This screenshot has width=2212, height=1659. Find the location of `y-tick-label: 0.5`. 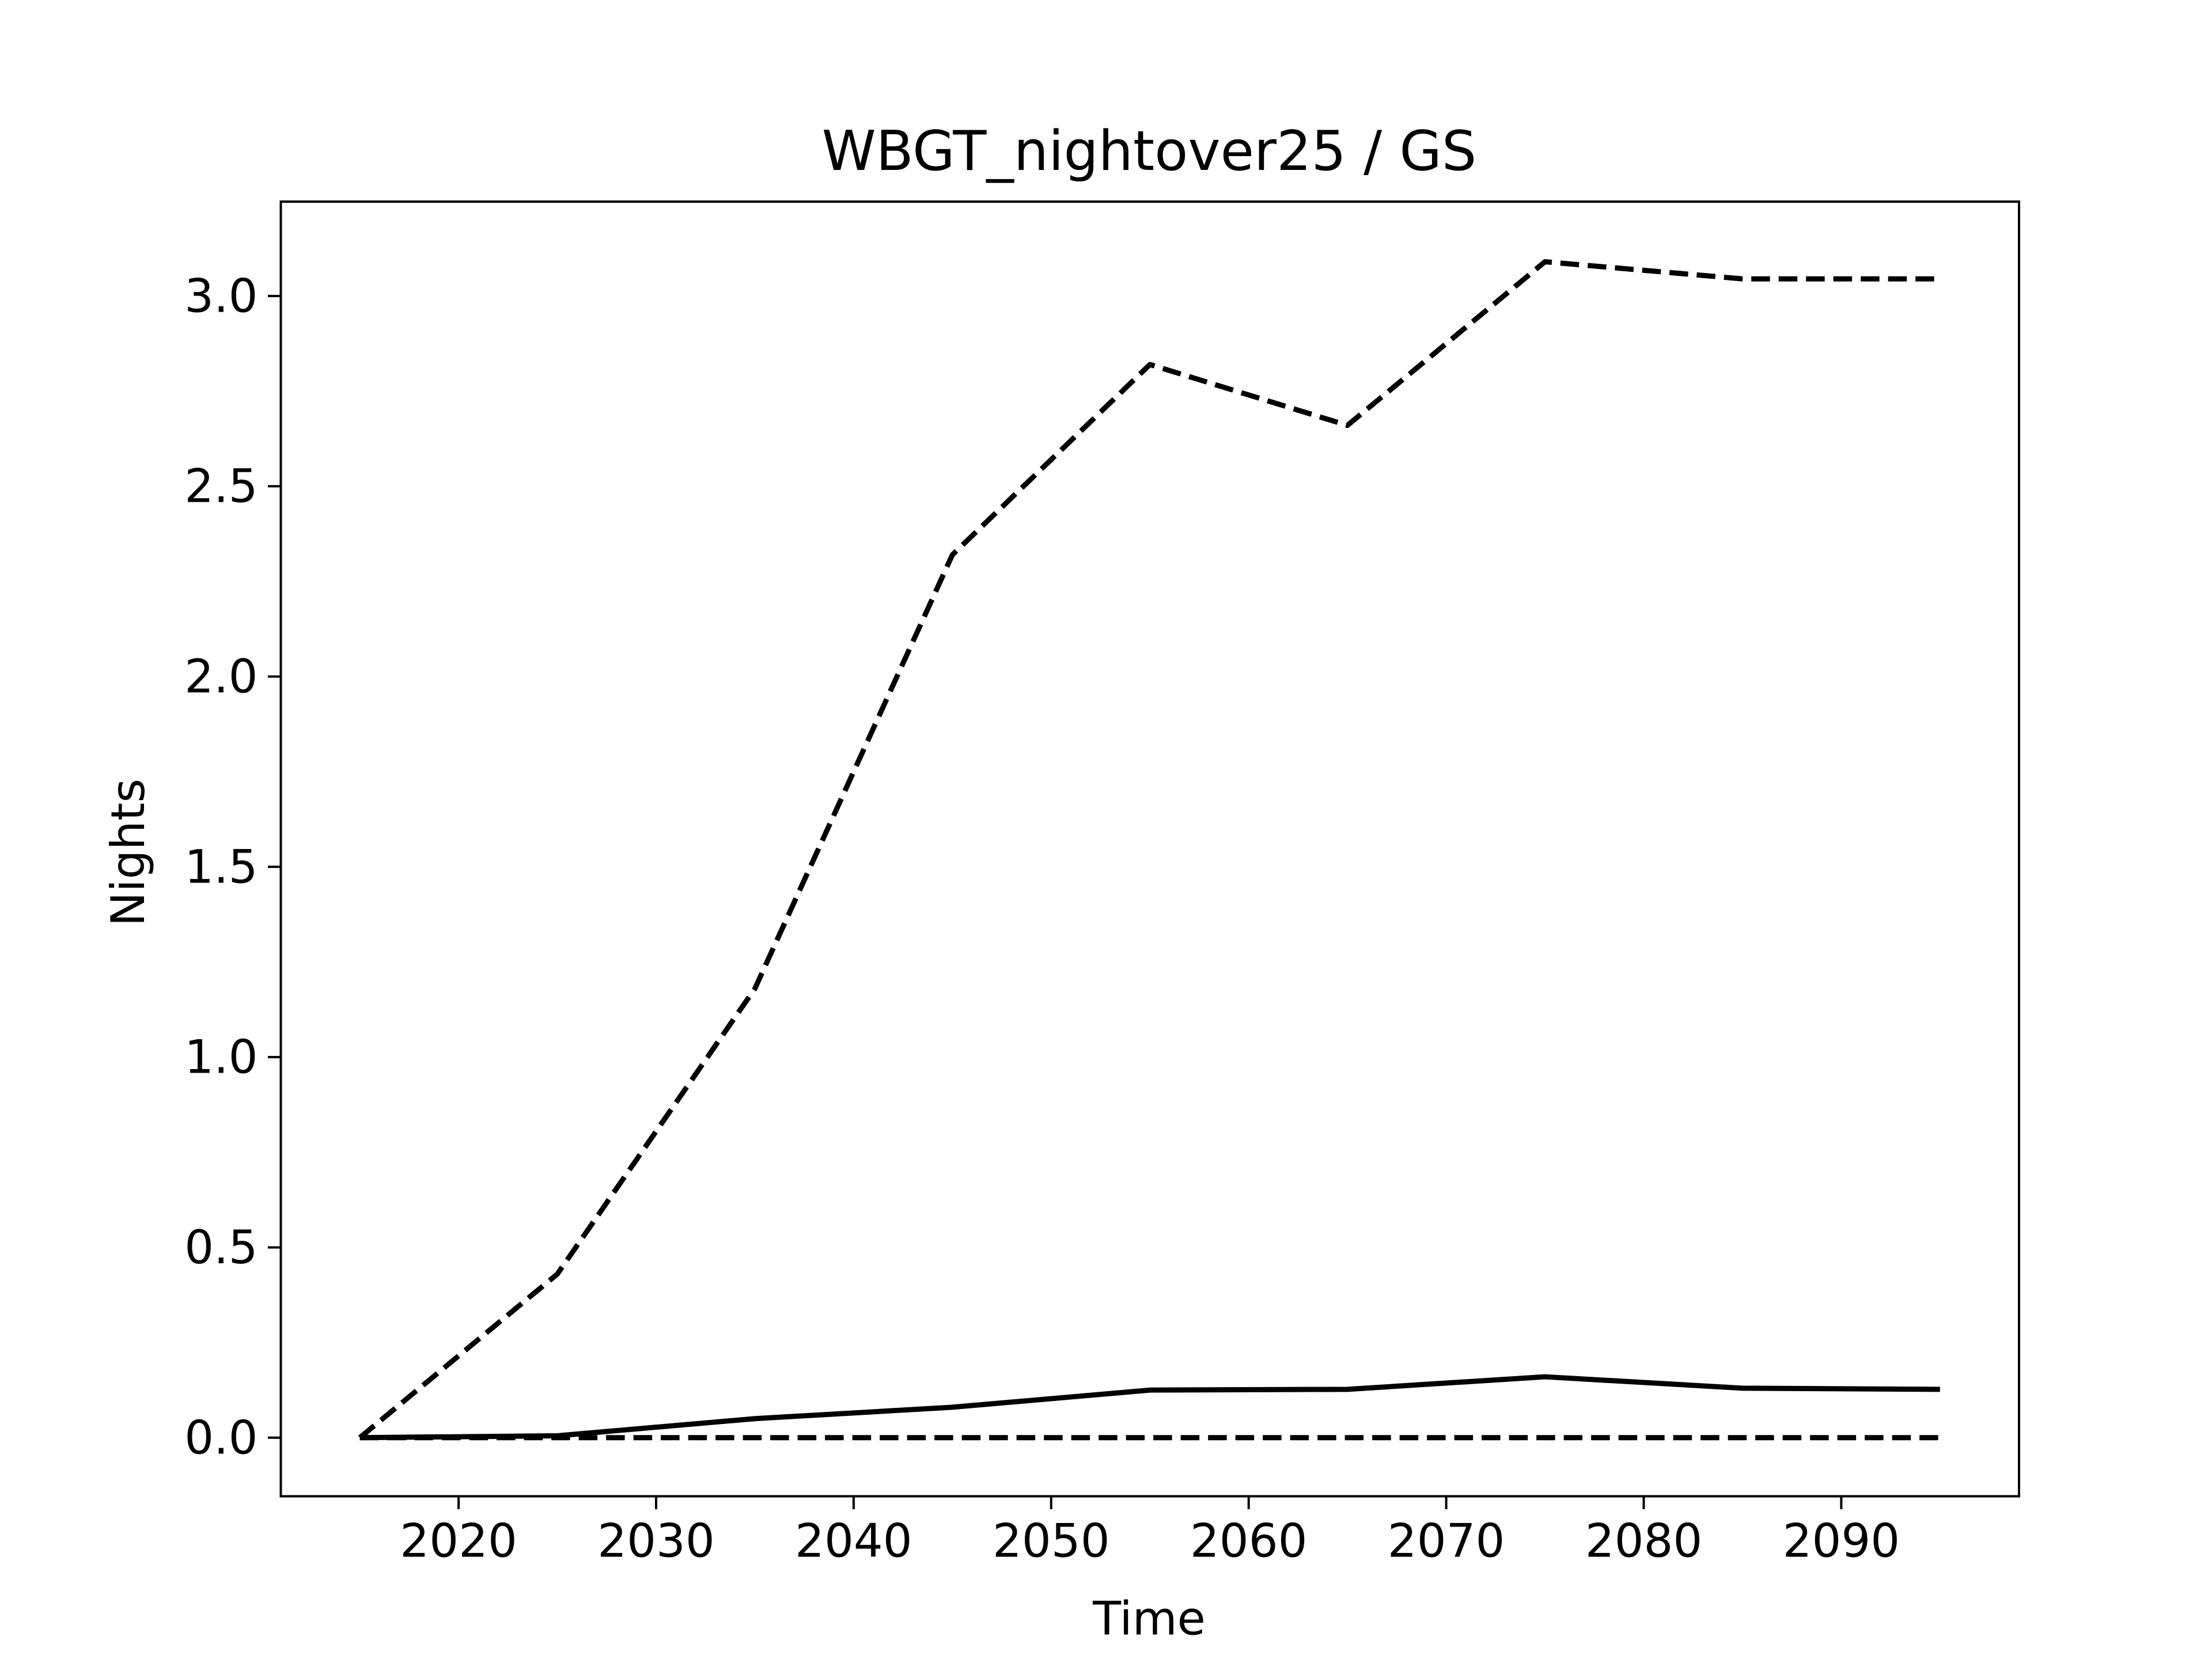

y-tick-label: 0.5 is located at coordinates (220, 1247).